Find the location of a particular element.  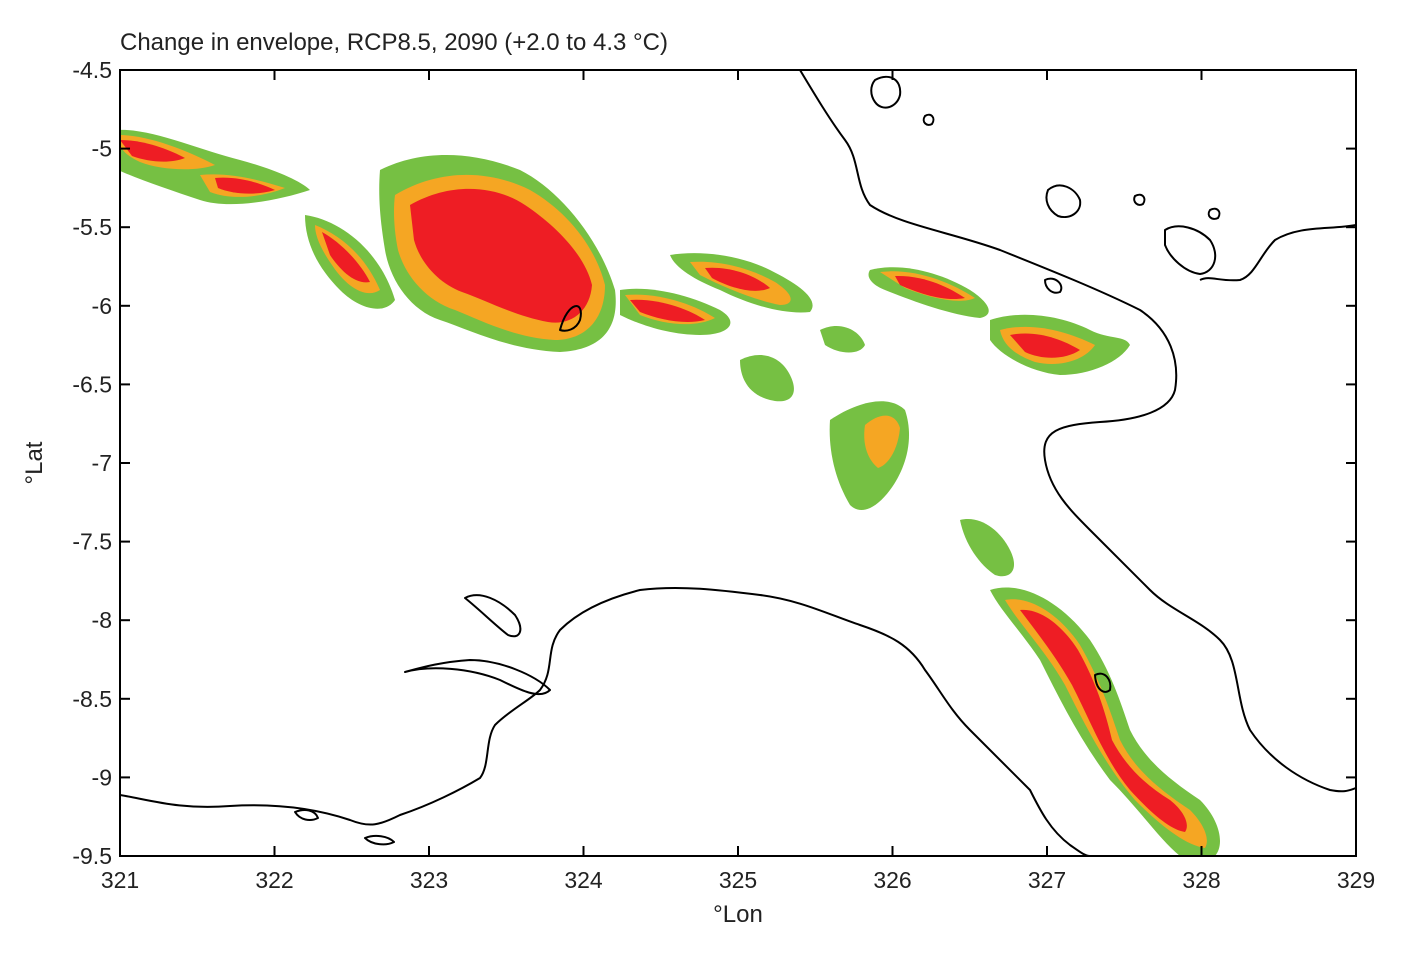

x-tick-label: 324 is located at coordinates (583, 880).